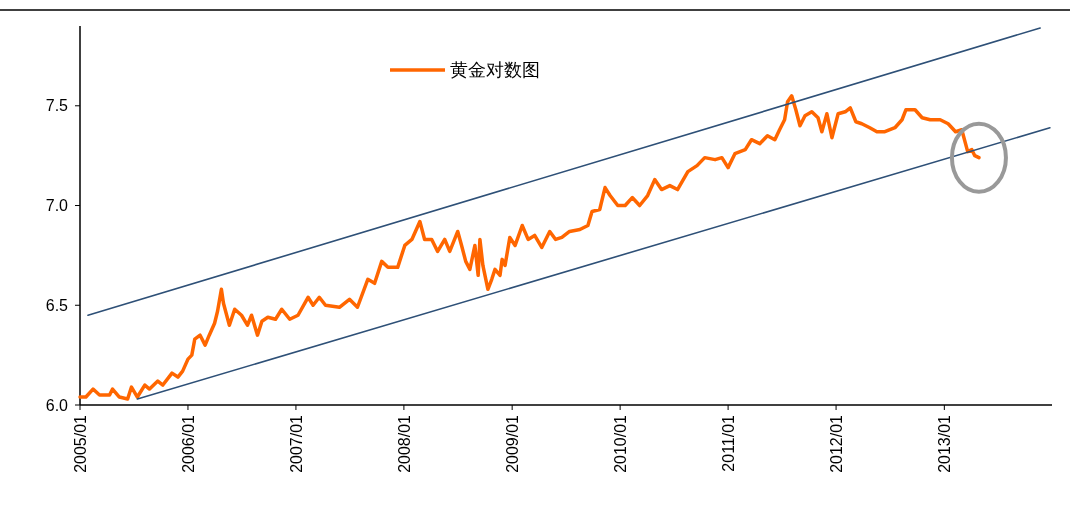 The height and width of the screenshot is (513, 1070). Describe the element at coordinates (296, 443) in the screenshot. I see `x-tick-label: 2007/01` at that location.